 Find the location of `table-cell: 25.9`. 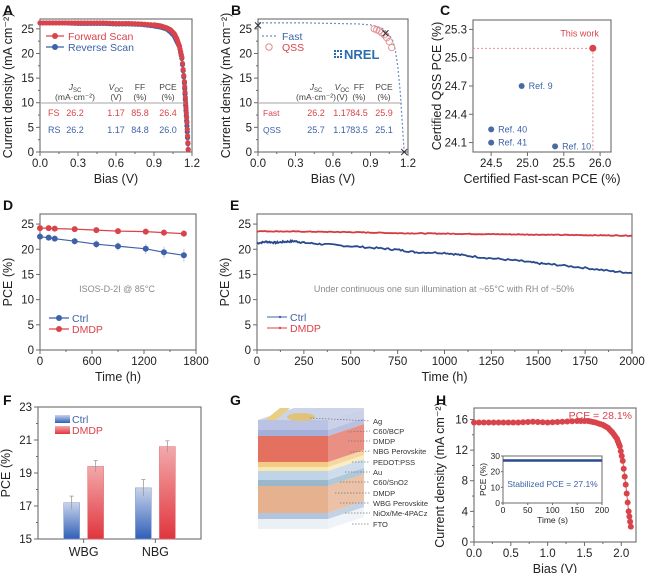

table-cell: 25.9 is located at coordinates (384, 113).